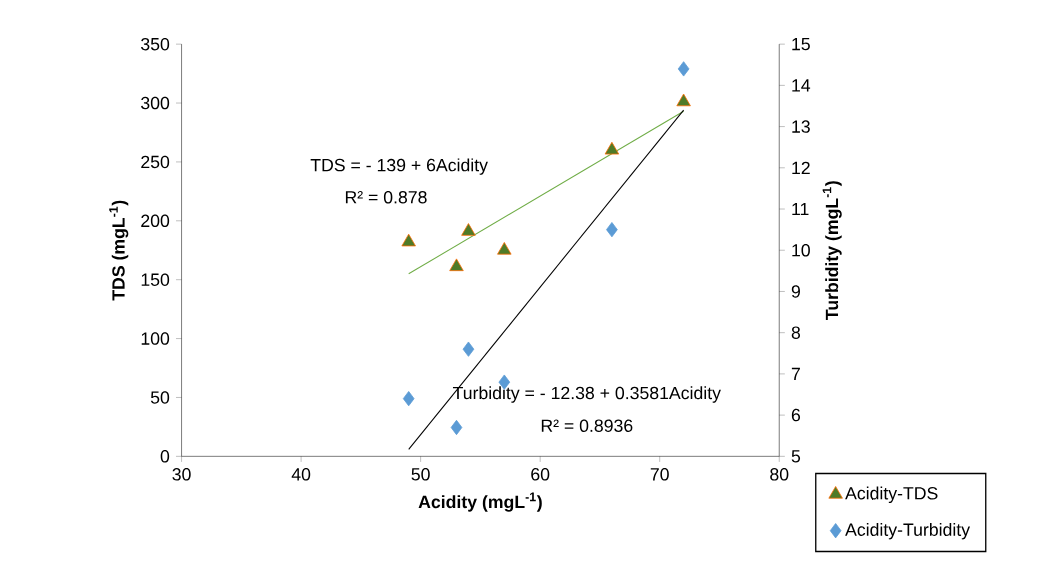 The image size is (1056, 580). I want to click on y2-tick-label: 9, so click(795, 291).